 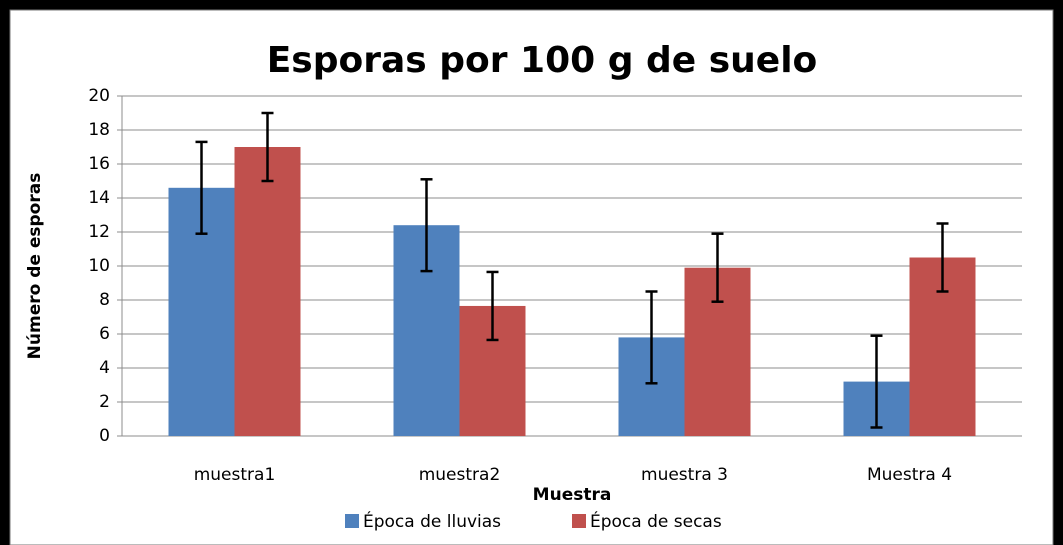 I want to click on x-tick-label: muestra 3, so click(x=684, y=475).